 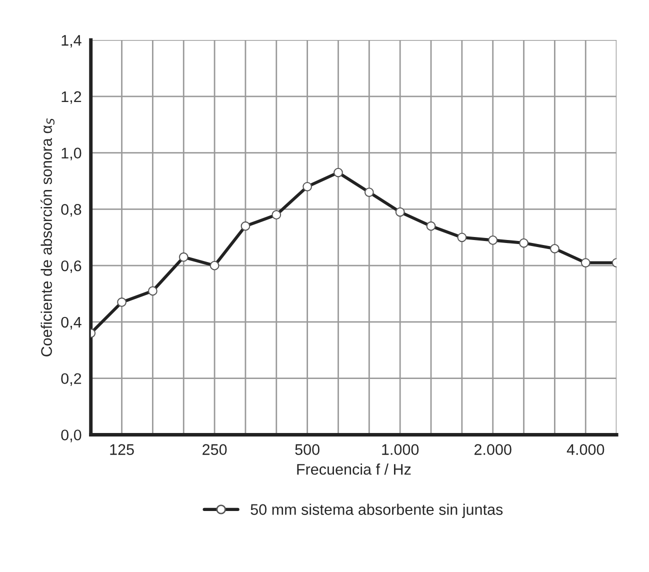 What do you see at coordinates (71, 323) in the screenshot?
I see `y-tick-label: 0,4` at bounding box center [71, 323].